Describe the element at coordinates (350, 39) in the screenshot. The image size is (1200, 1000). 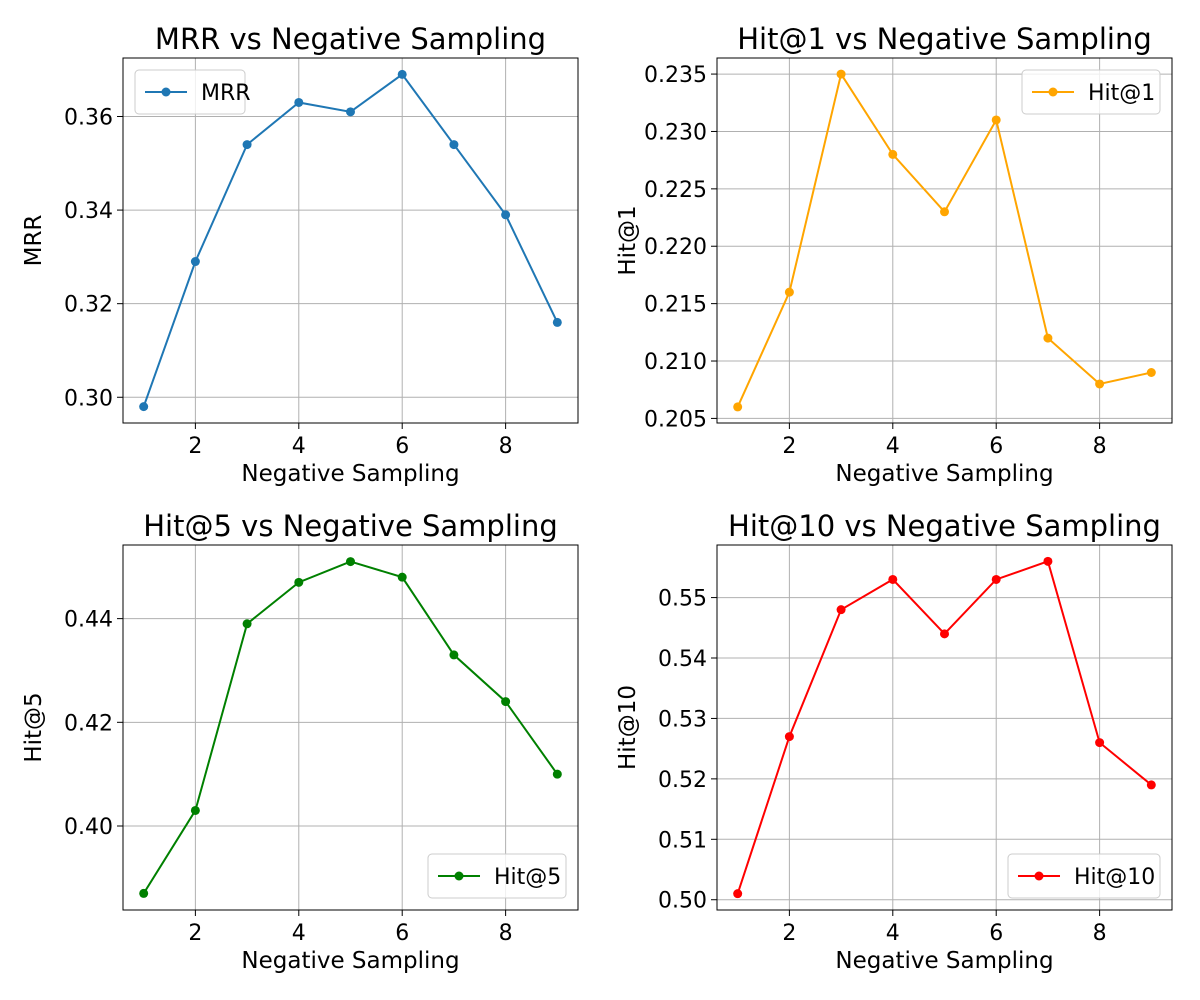
I see `chart-title: MRR vs Negative Sampling` at that location.